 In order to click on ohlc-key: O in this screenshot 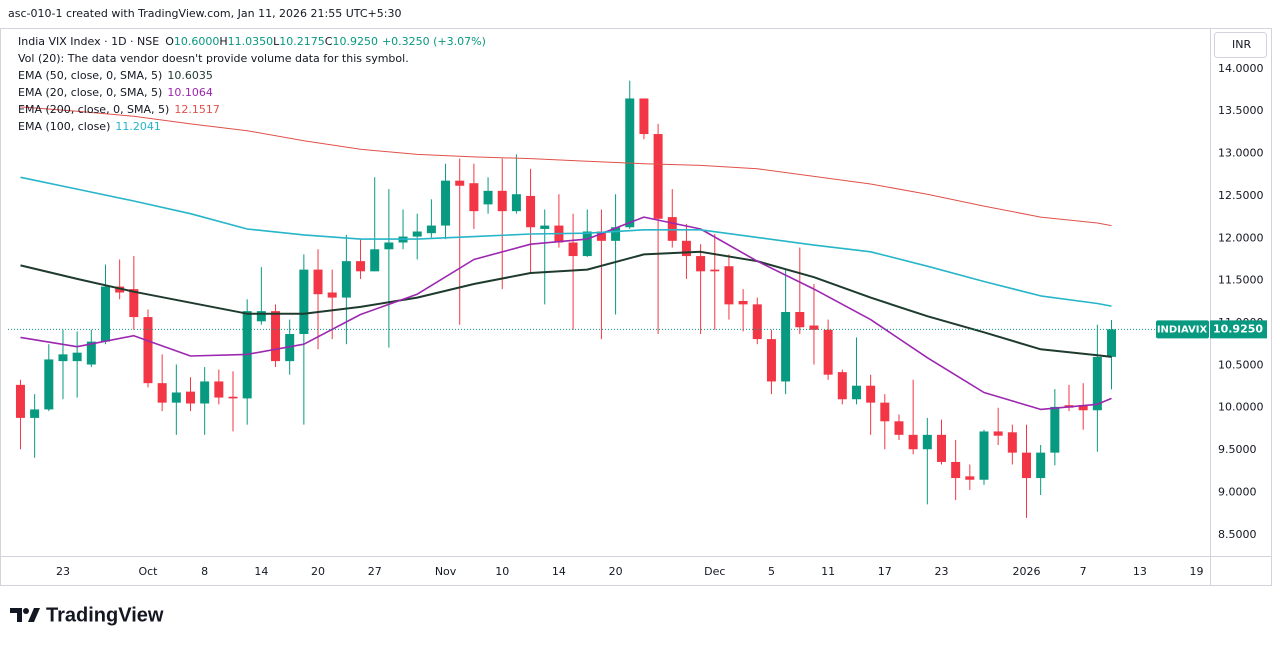, I will do `click(169, 41)`.